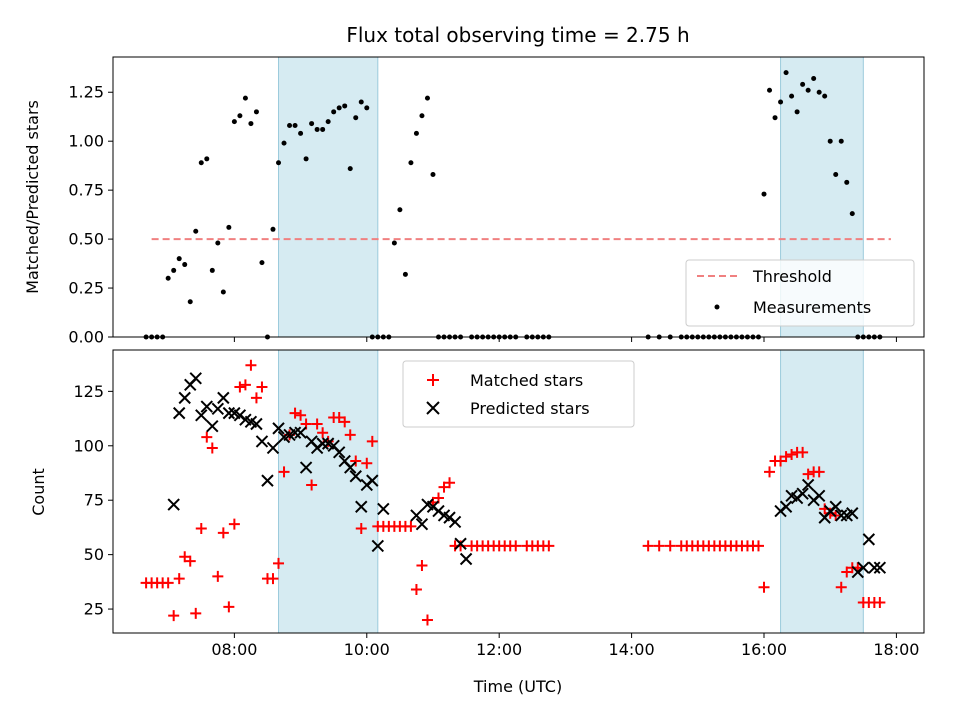 This screenshot has height=720, width=960. Describe the element at coordinates (433, 408) in the screenshot. I see `legend-predicted-swatch` at that location.